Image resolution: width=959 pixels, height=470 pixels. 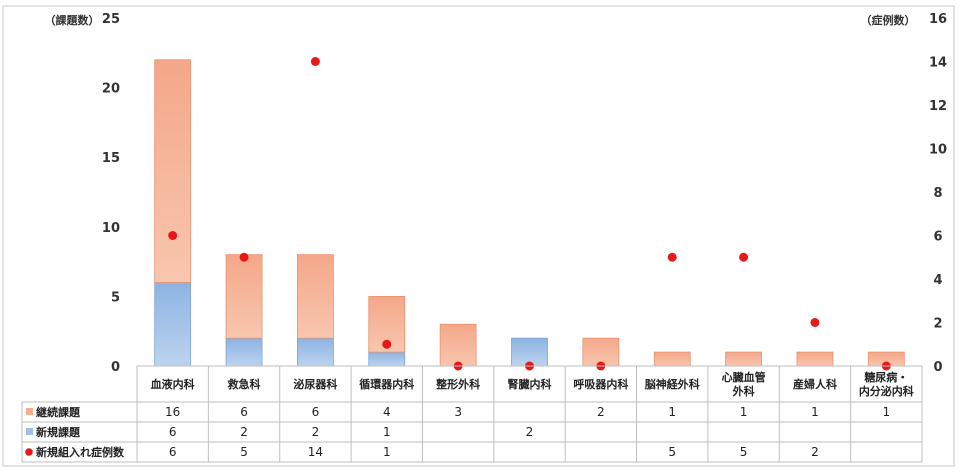 I want to click on table-cell-value: 14, so click(x=315, y=452).